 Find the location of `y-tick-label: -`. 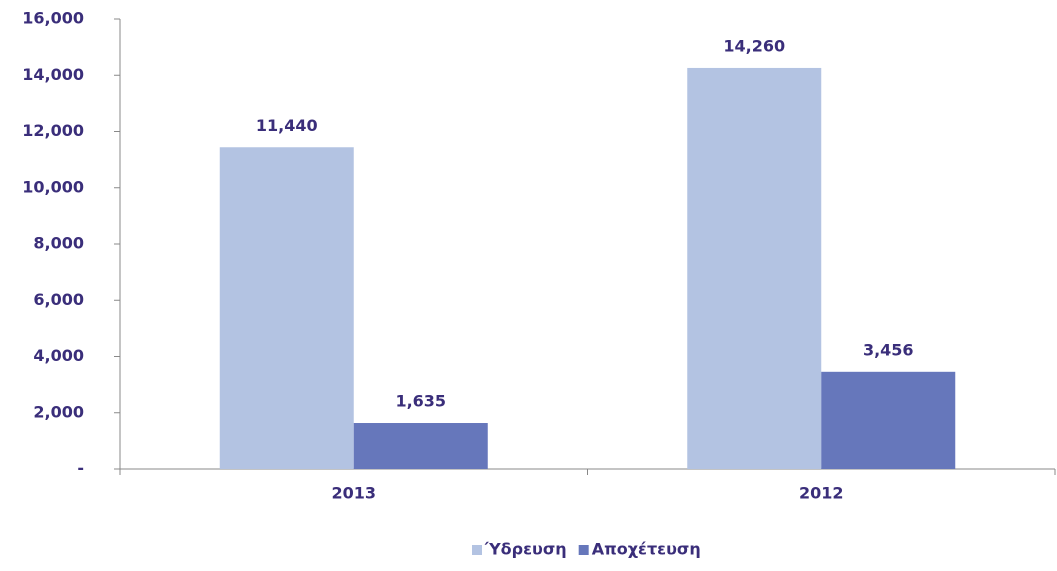

y-tick-label: - is located at coordinates (80, 468).